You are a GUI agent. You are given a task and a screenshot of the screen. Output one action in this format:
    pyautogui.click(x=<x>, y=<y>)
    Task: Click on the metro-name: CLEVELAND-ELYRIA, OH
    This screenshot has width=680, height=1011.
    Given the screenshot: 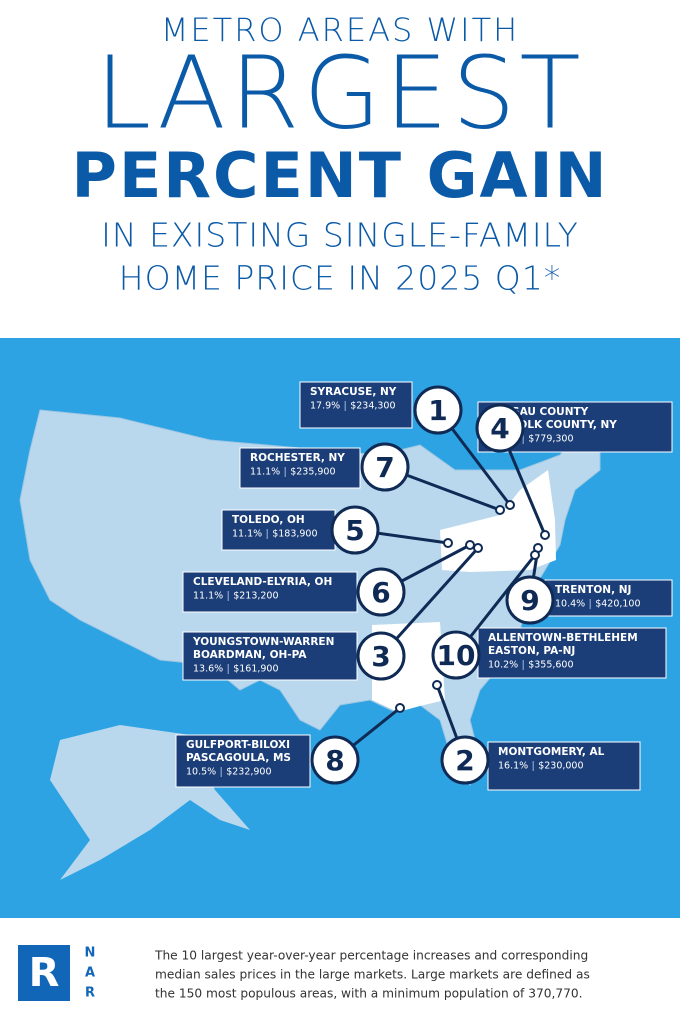 What is the action you would take?
    pyautogui.click(x=262, y=582)
    